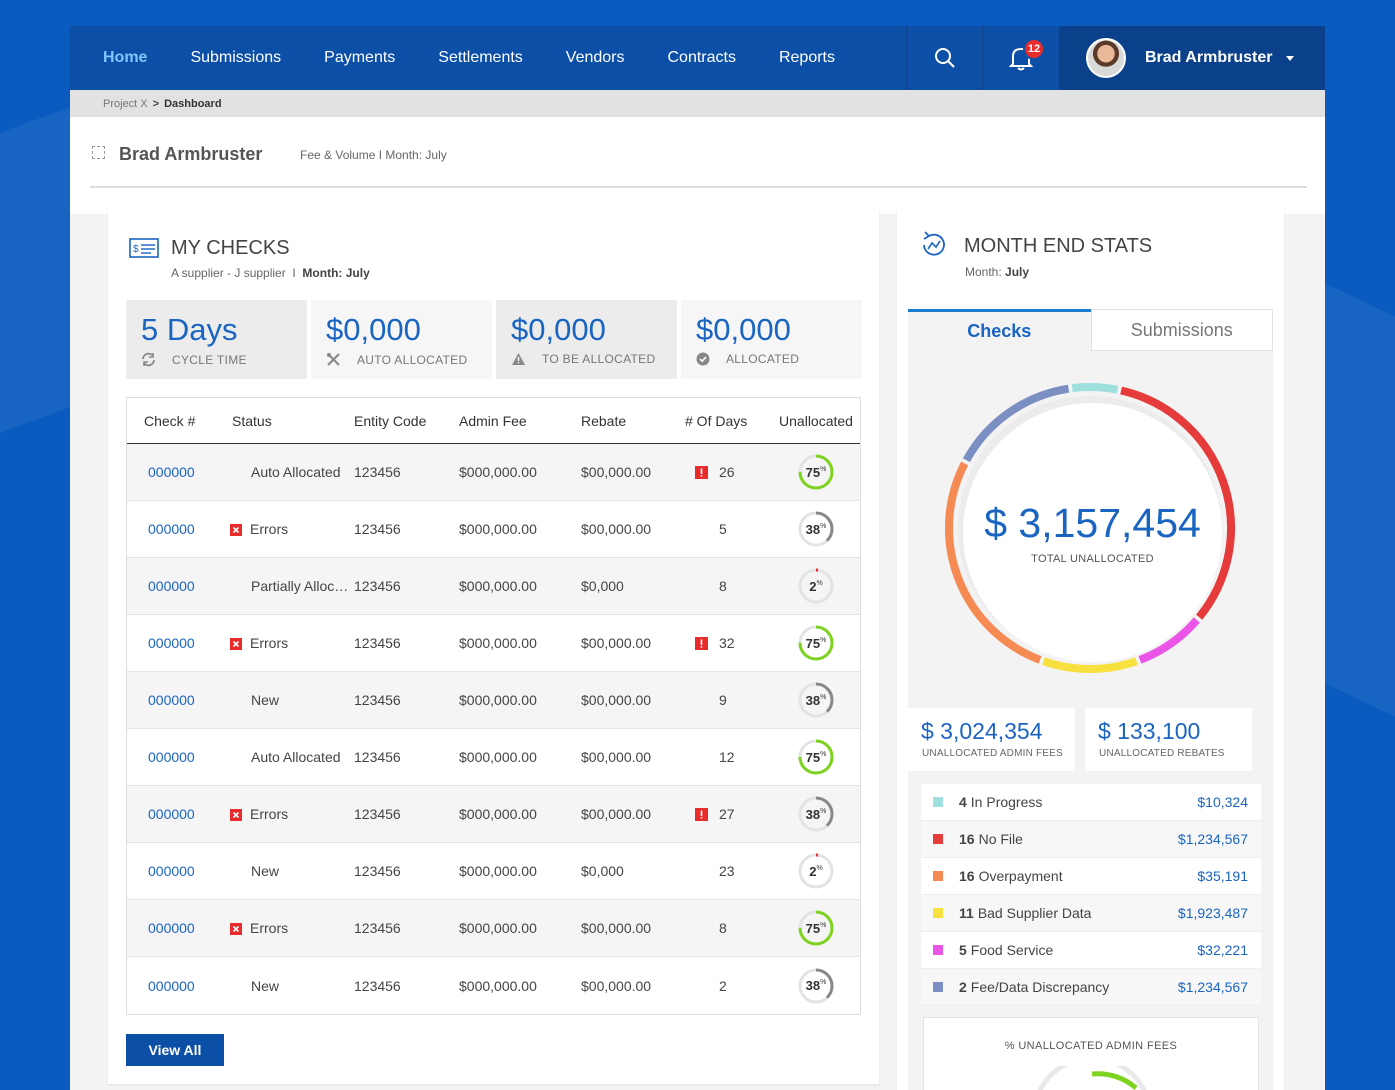 The height and width of the screenshot is (1090, 1395). Describe the element at coordinates (938, 987) in the screenshot. I see `legend-swatch` at that location.